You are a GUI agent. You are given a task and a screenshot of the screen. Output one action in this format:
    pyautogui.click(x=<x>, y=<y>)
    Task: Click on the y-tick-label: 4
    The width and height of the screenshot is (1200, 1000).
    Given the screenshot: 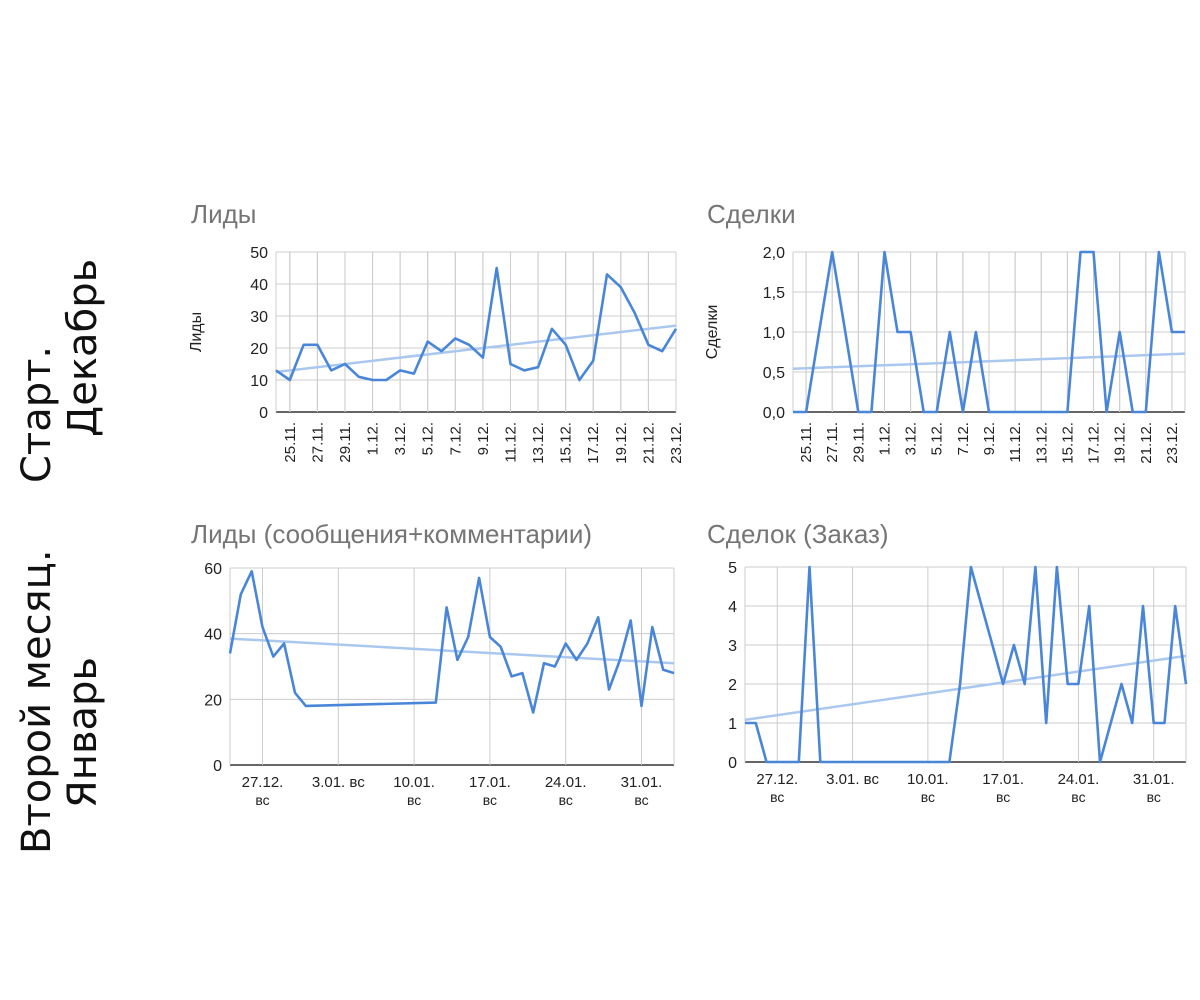 What is the action you would take?
    pyautogui.click(x=732, y=607)
    